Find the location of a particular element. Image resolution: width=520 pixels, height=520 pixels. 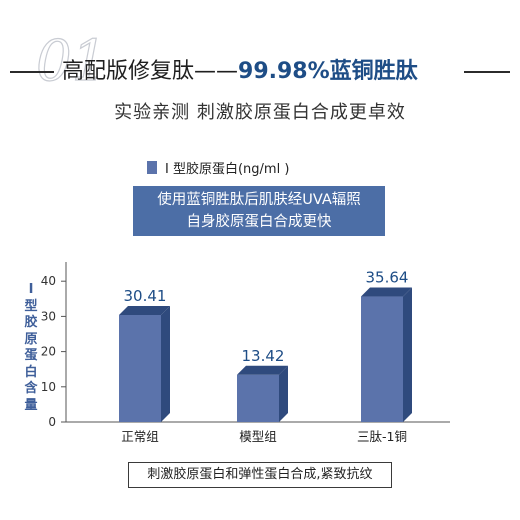

page-title: 高配版修复肽——99.98%蓝铜胜肽 is located at coordinates (240, 72).